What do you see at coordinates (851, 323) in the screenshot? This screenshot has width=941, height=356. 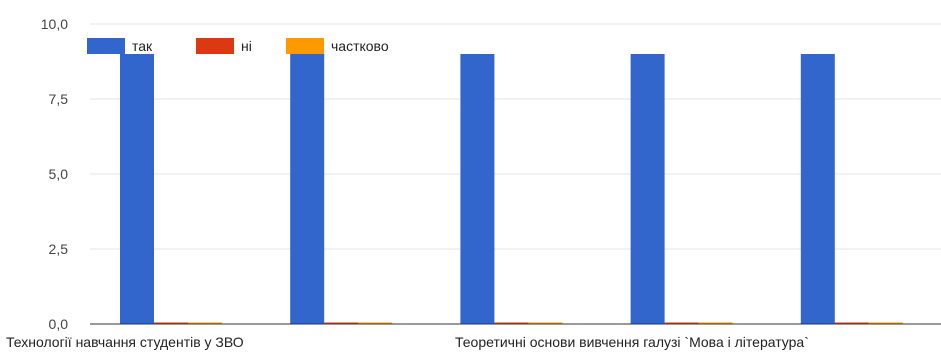 I see `bar-ні-4` at bounding box center [851, 323].